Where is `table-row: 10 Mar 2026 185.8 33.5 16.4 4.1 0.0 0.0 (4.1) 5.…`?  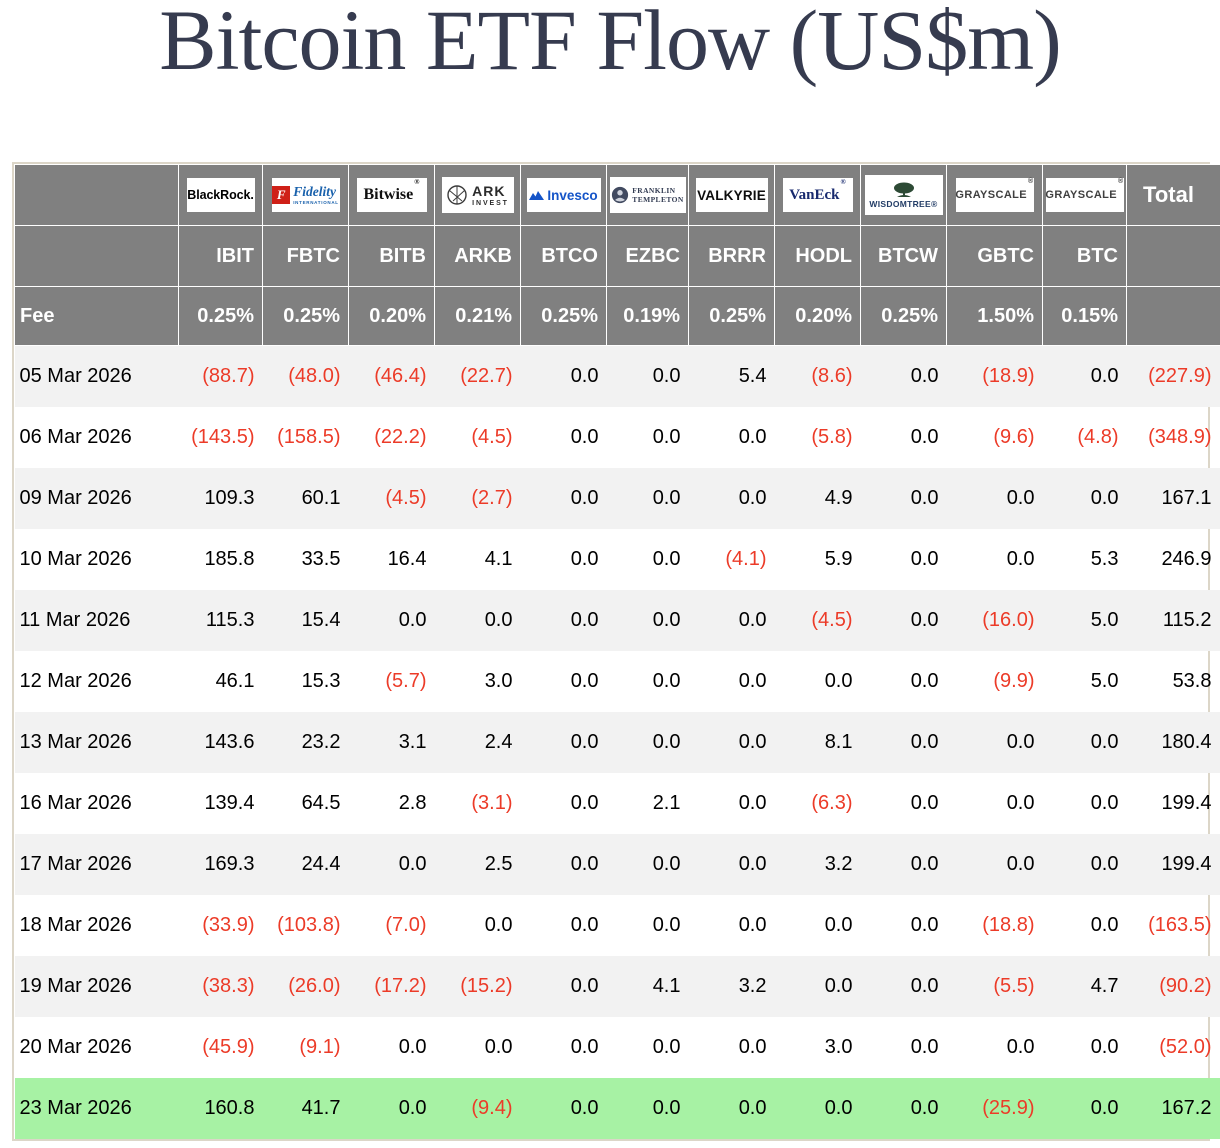
table-row: 10 Mar 2026 185.8 33.5 16.4 4.1 0.0 0.0 (4.1) 5.… is located at coordinates (617, 559).